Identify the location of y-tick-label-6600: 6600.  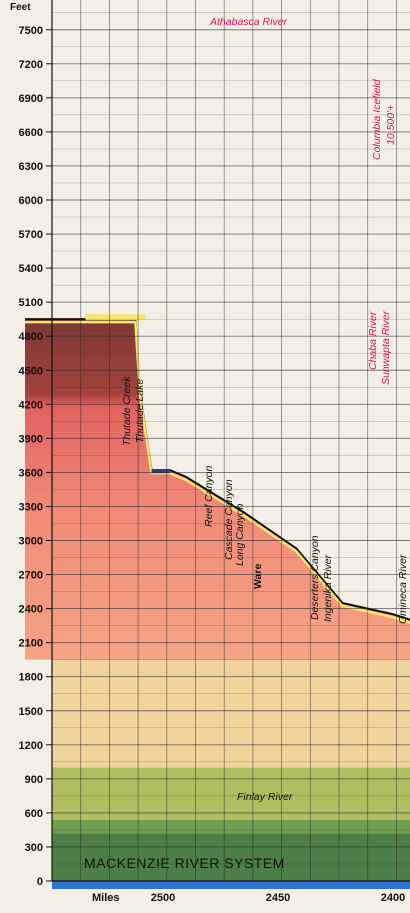
(31, 133).